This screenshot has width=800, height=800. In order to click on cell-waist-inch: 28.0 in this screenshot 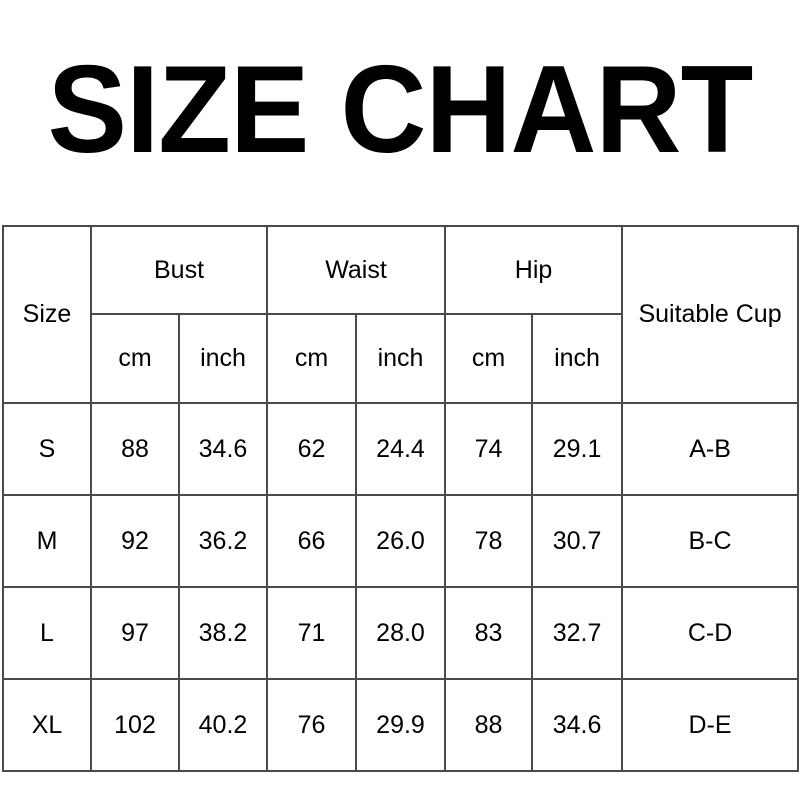, I will do `click(400, 633)`.